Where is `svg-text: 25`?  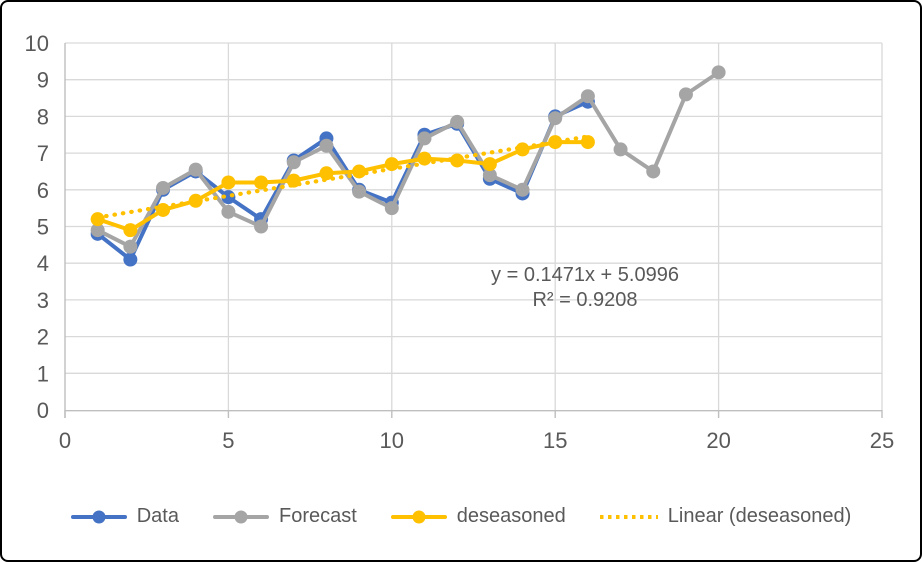
svg-text: 25 is located at coordinates (882, 440).